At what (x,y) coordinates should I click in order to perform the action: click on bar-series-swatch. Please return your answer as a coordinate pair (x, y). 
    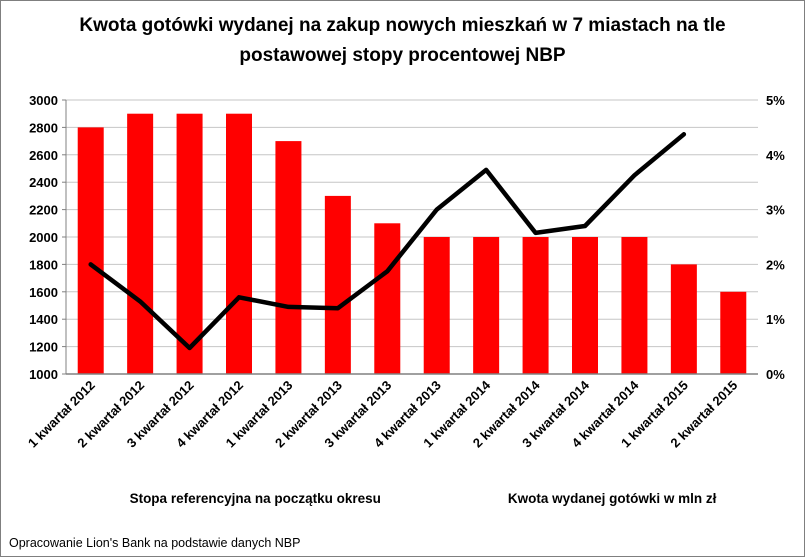
    Looking at the image, I should click on (105, 498).